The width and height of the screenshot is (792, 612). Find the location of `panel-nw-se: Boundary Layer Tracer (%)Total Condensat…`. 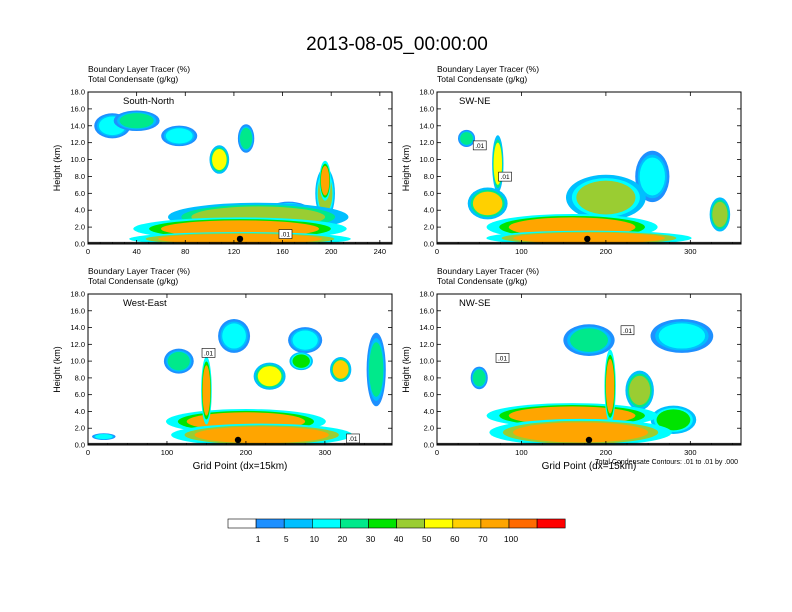

panel-nw-se: Boundary Layer Tracer (%)Total Condensat… is located at coordinates (571, 369).